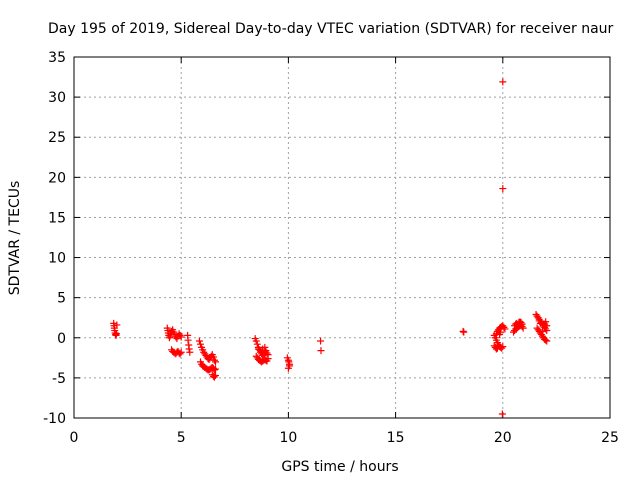 This screenshot has width=640, height=480. What do you see at coordinates (57, 178) in the screenshot?
I see `y-tick-label: 20` at bounding box center [57, 178].